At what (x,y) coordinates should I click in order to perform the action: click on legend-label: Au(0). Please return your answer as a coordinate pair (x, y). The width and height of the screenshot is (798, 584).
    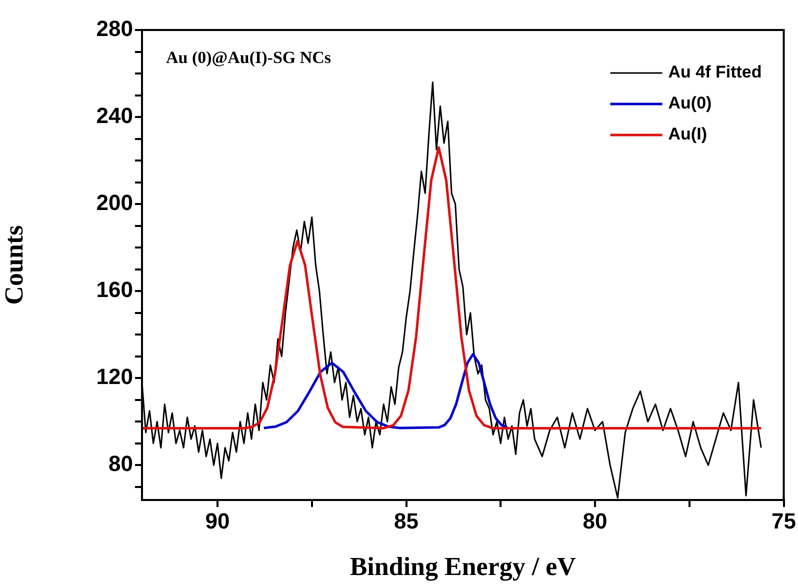
    Looking at the image, I should click on (690, 103).